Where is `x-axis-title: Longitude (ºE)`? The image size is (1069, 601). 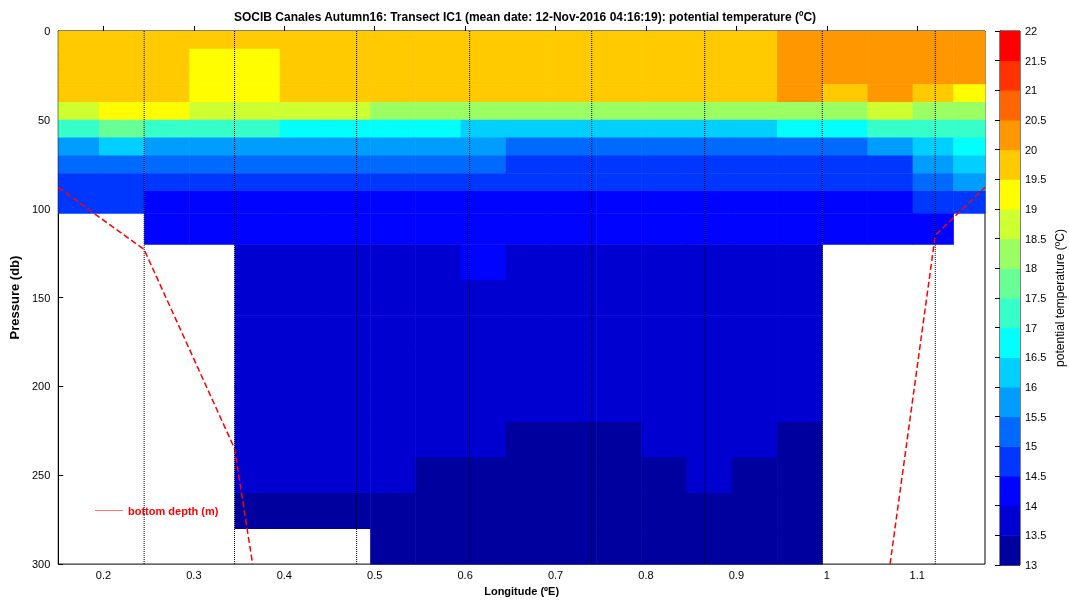
x-axis-title: Longitude (ºE) is located at coordinates (522, 590).